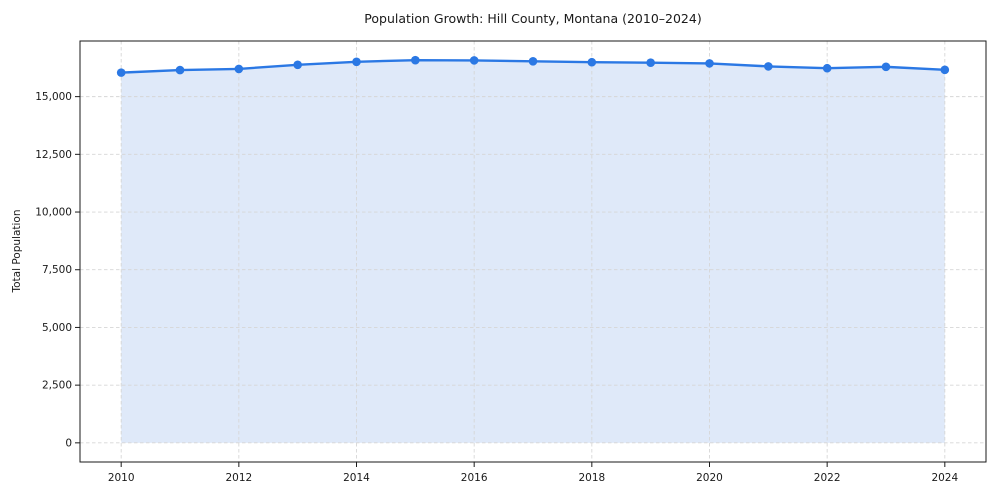  I want to click on data-point-2021, so click(768, 66).